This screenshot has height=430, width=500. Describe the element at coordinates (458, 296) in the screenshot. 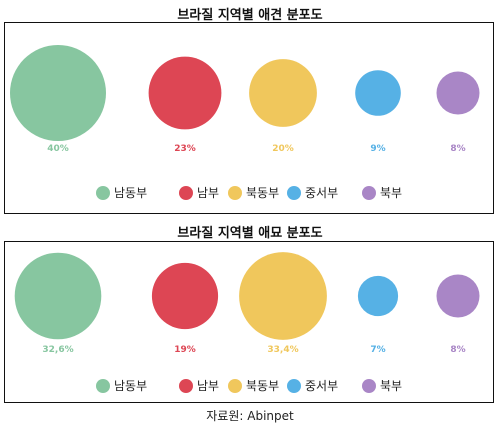

I see `cat-bubble-north` at that location.